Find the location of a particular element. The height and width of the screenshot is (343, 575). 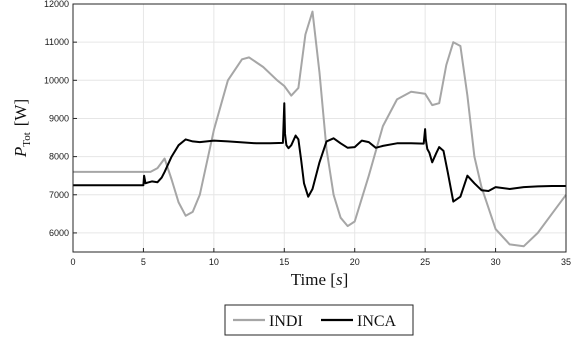

y-tick-label: 11000 is located at coordinates (57, 42).